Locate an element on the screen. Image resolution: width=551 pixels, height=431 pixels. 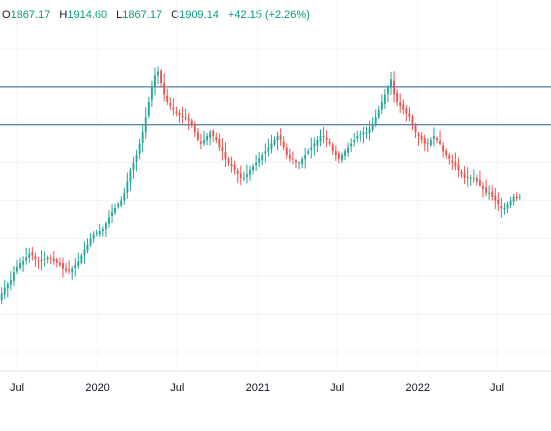
open-value: 1867.17 is located at coordinates (30, 15).